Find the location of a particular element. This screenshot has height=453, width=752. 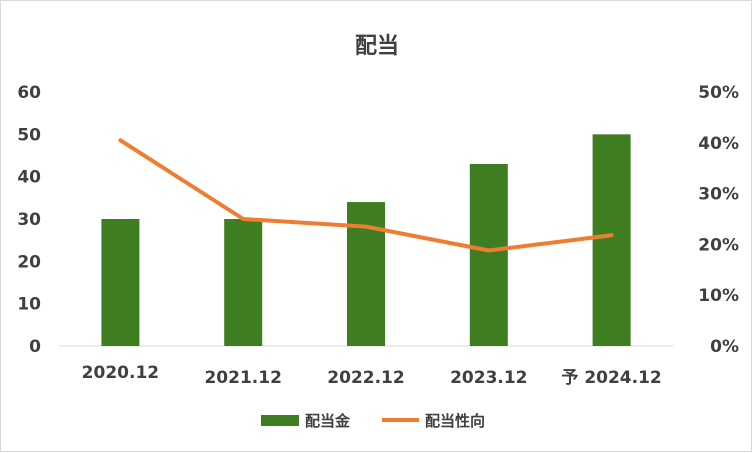

left-tick-label: 10 is located at coordinates (29, 305).